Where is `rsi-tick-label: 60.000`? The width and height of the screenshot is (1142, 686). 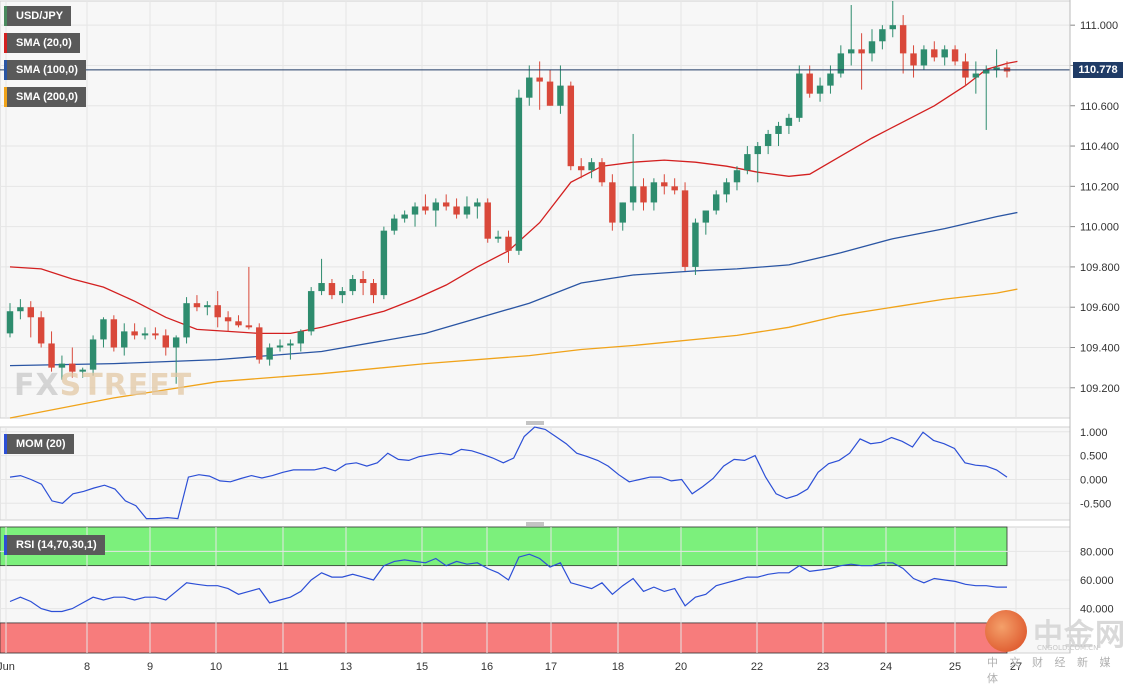 rsi-tick-label: 60.000 is located at coordinates (1097, 581).